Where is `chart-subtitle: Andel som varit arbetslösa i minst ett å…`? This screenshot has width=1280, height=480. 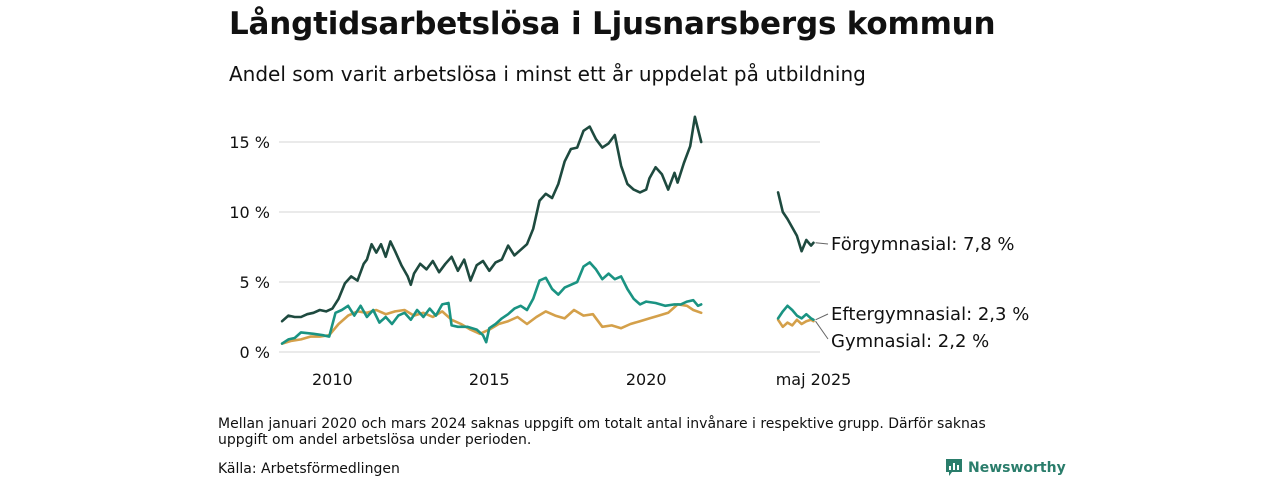
chart-subtitle: Andel som varit arbetslösa i minst ett å… is located at coordinates (547, 74).